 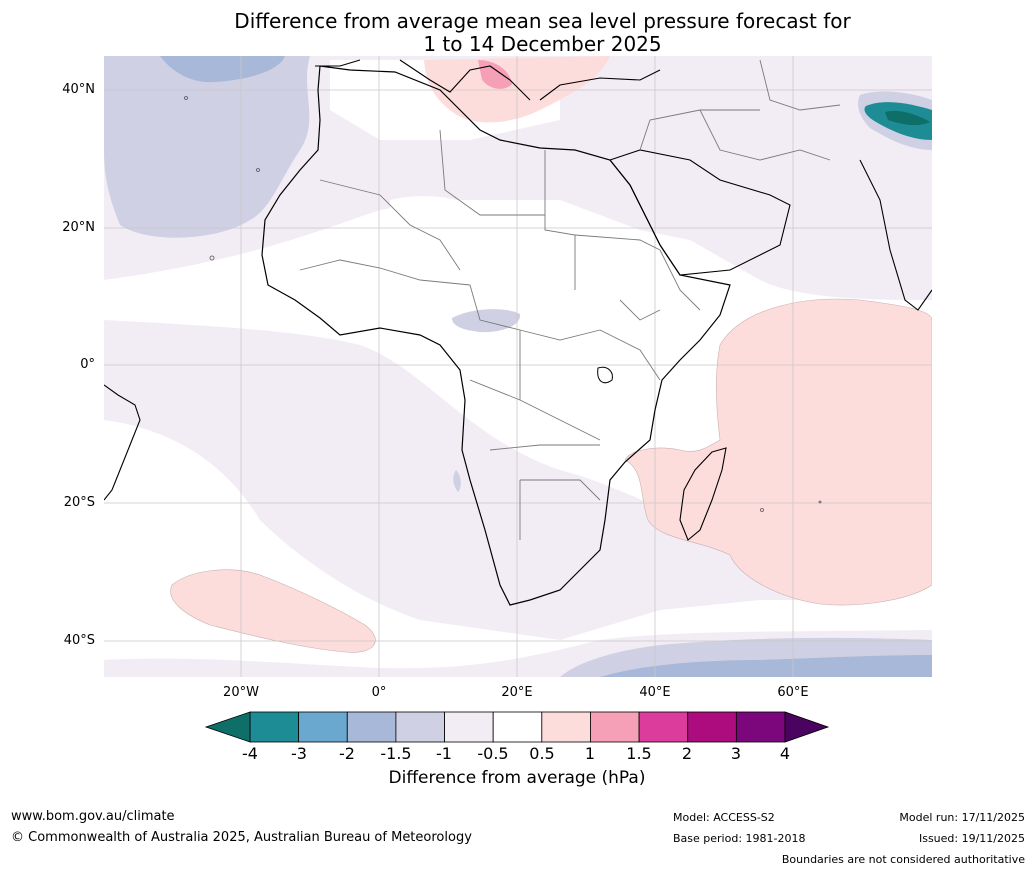 What do you see at coordinates (493, 753) in the screenshot?
I see `colorbar-tick: -0.5` at bounding box center [493, 753].